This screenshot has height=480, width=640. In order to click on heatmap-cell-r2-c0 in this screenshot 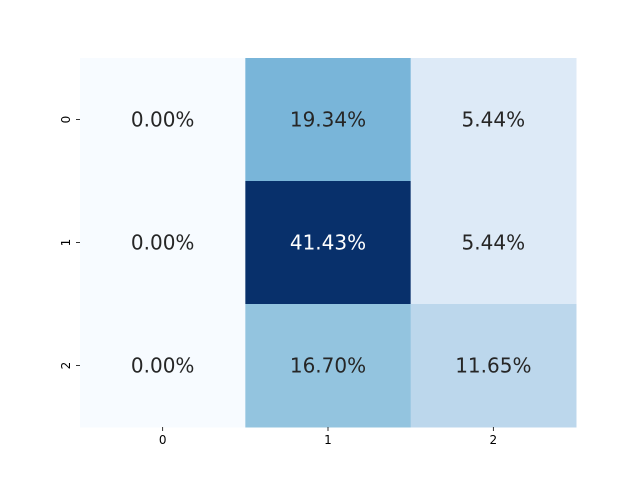, I will do `click(163, 366)`.